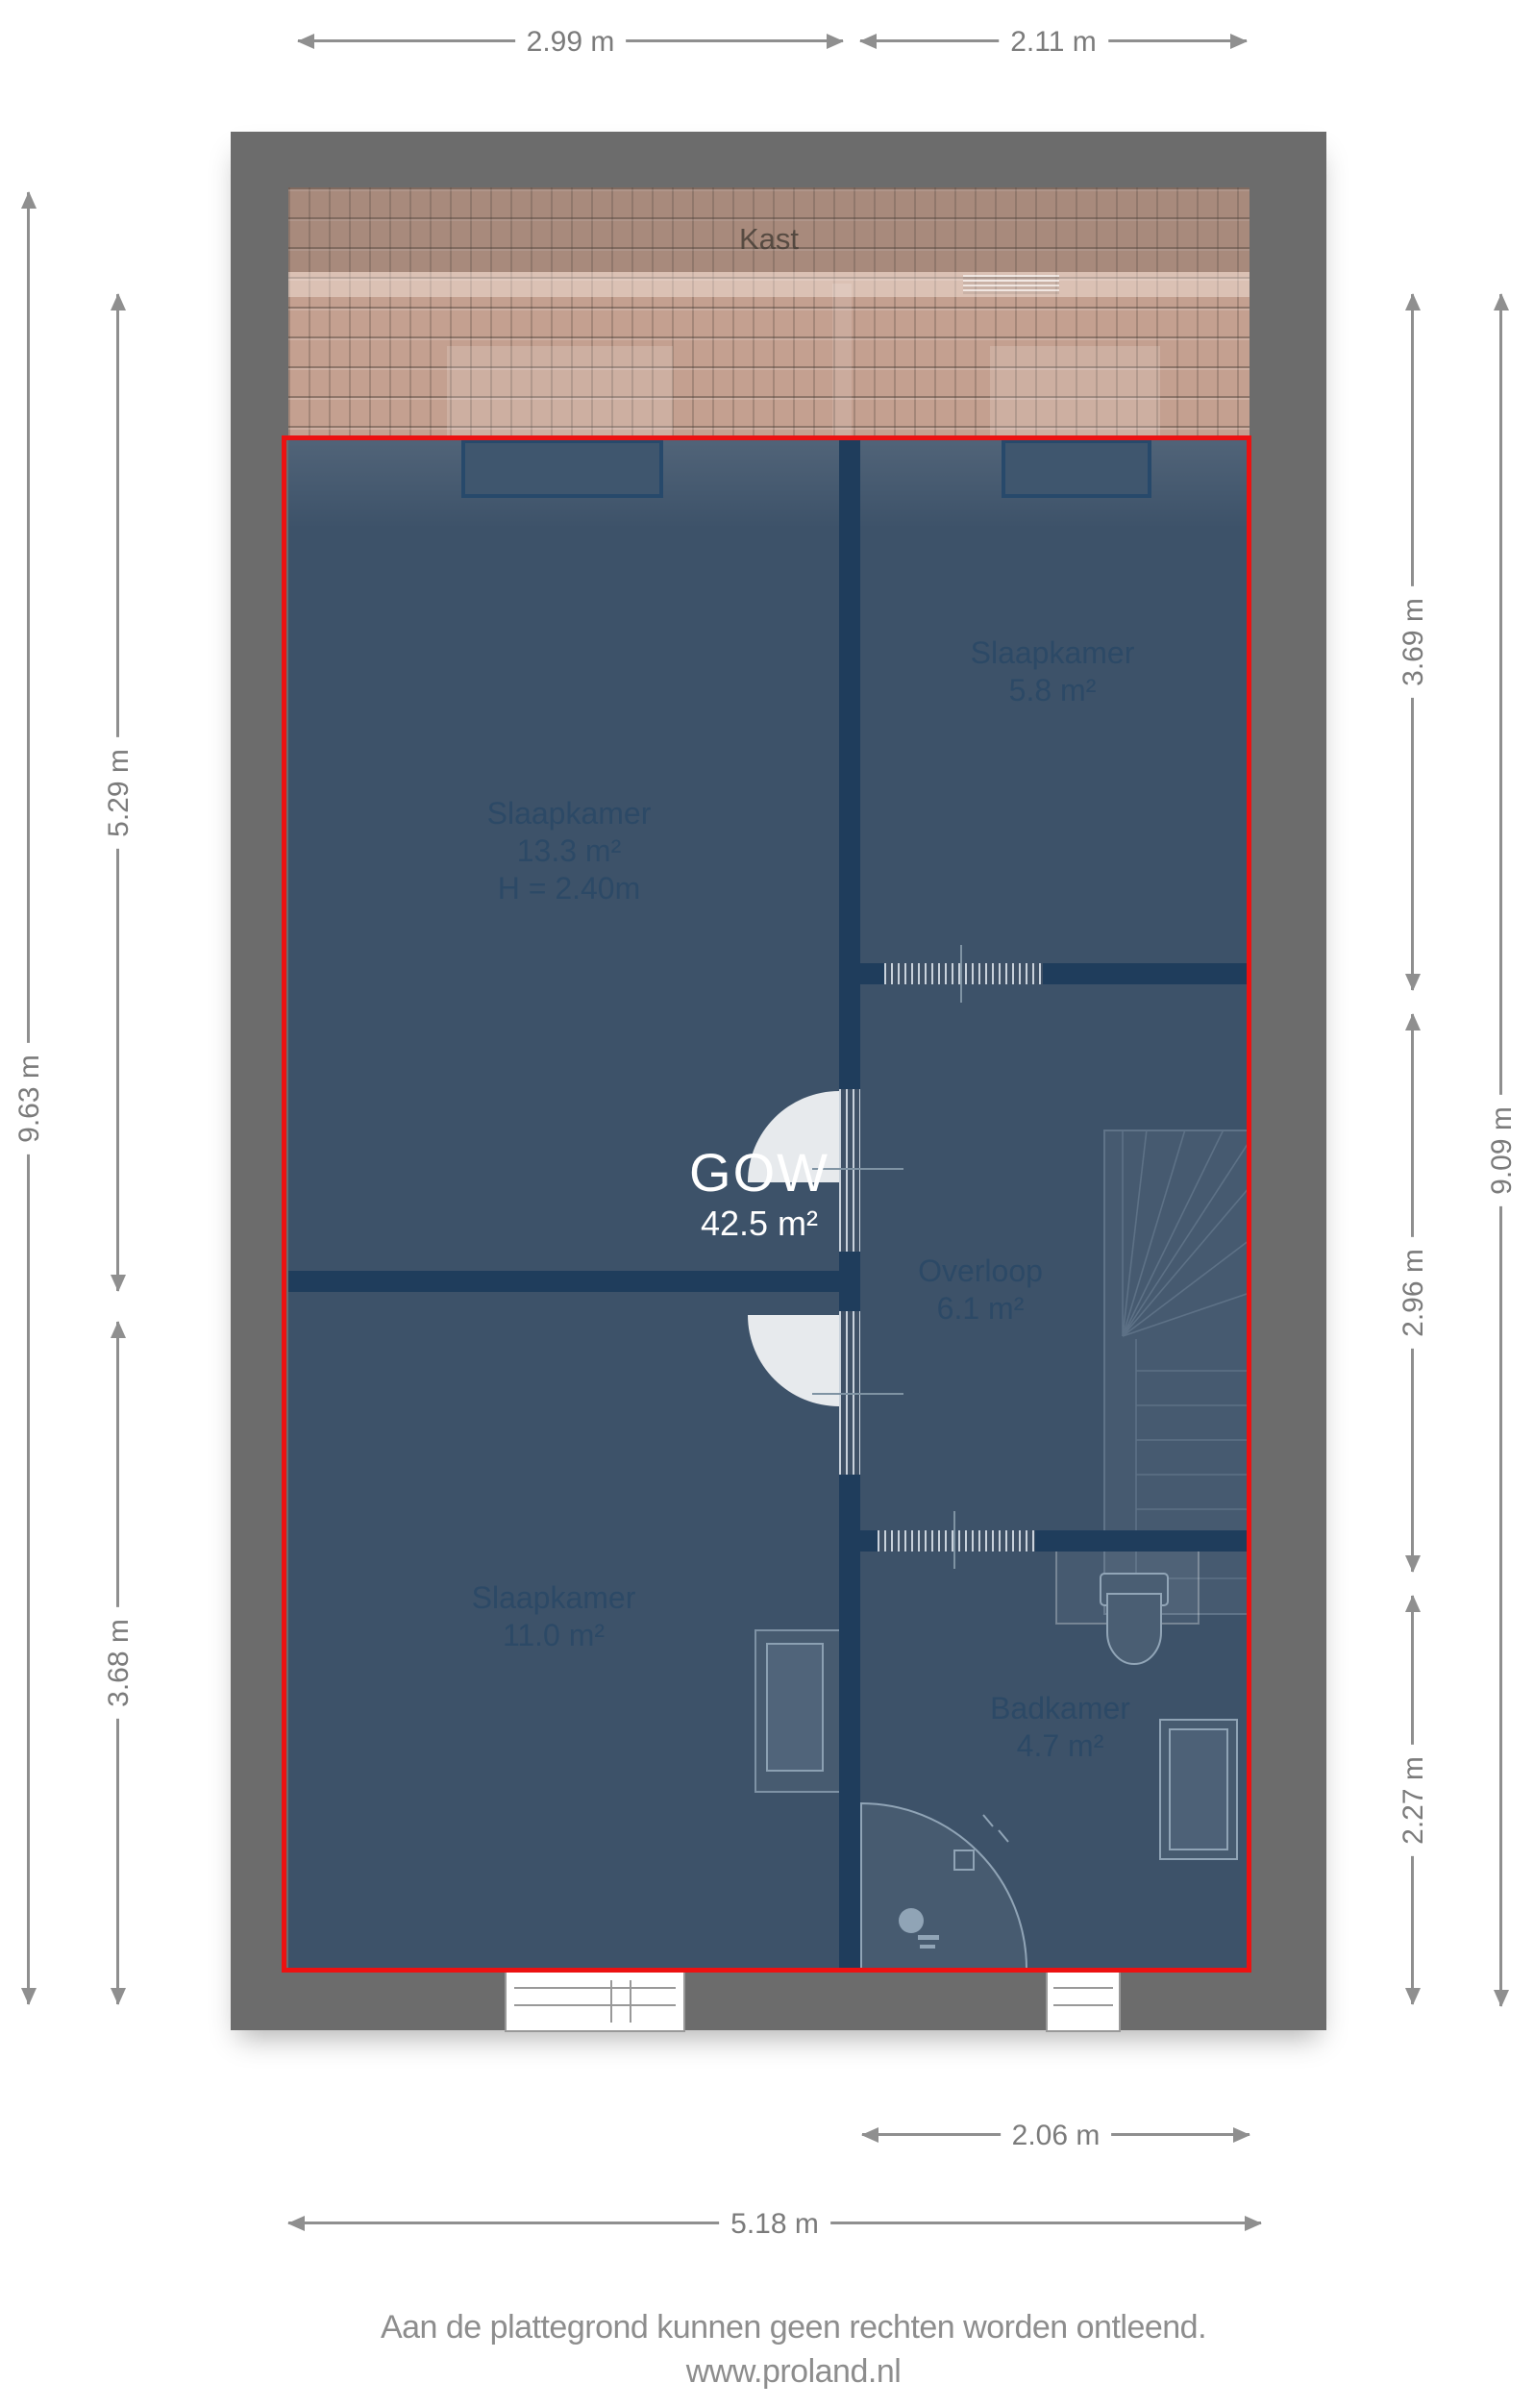  What do you see at coordinates (850, 1724) in the screenshot?
I see `wall-vertical-lower` at bounding box center [850, 1724].